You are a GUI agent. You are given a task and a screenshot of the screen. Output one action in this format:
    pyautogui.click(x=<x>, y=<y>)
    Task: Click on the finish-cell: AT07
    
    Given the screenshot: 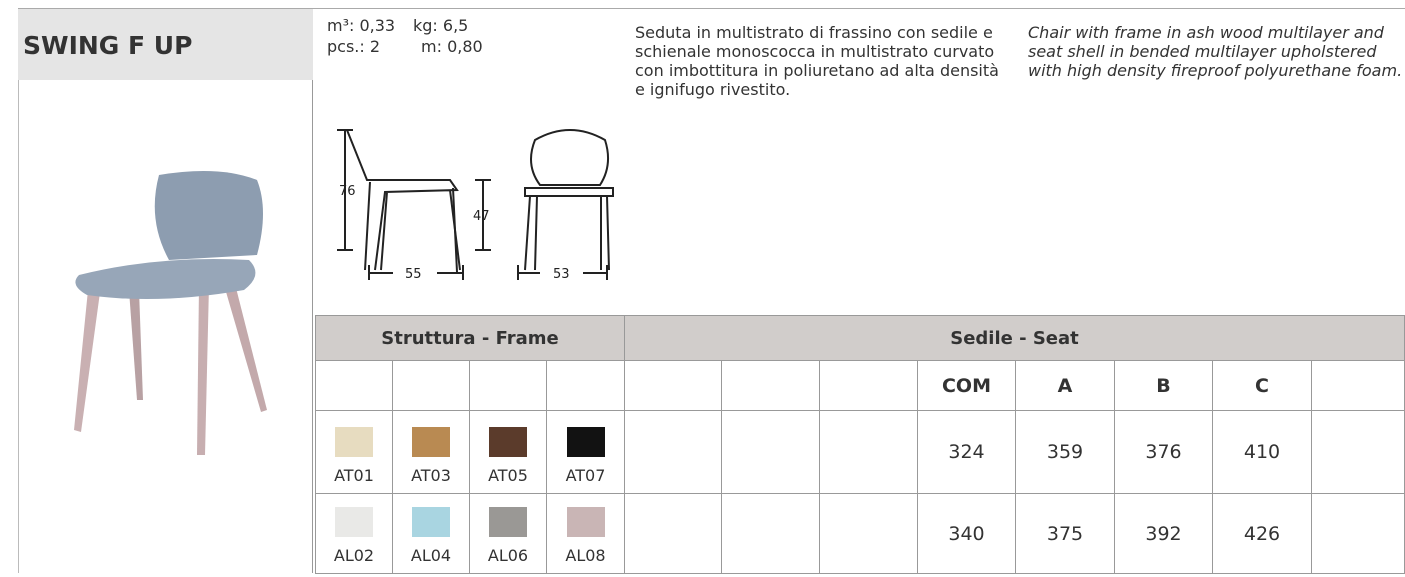 What is the action you would take?
    pyautogui.click(x=585, y=452)
    